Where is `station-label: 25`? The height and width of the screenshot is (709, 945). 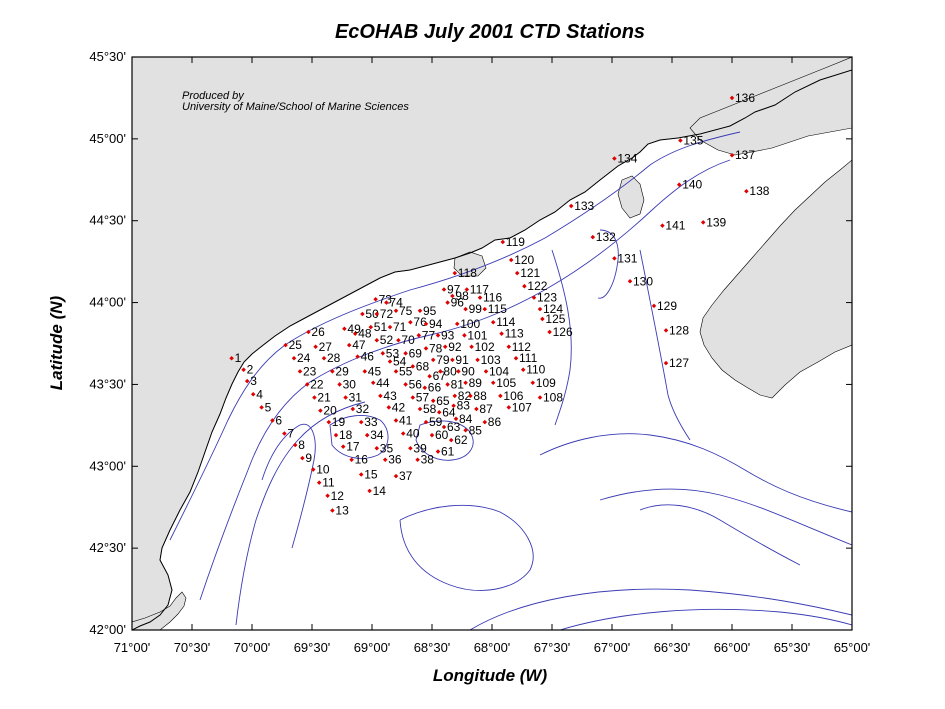
station-label: 25 is located at coordinates (296, 345).